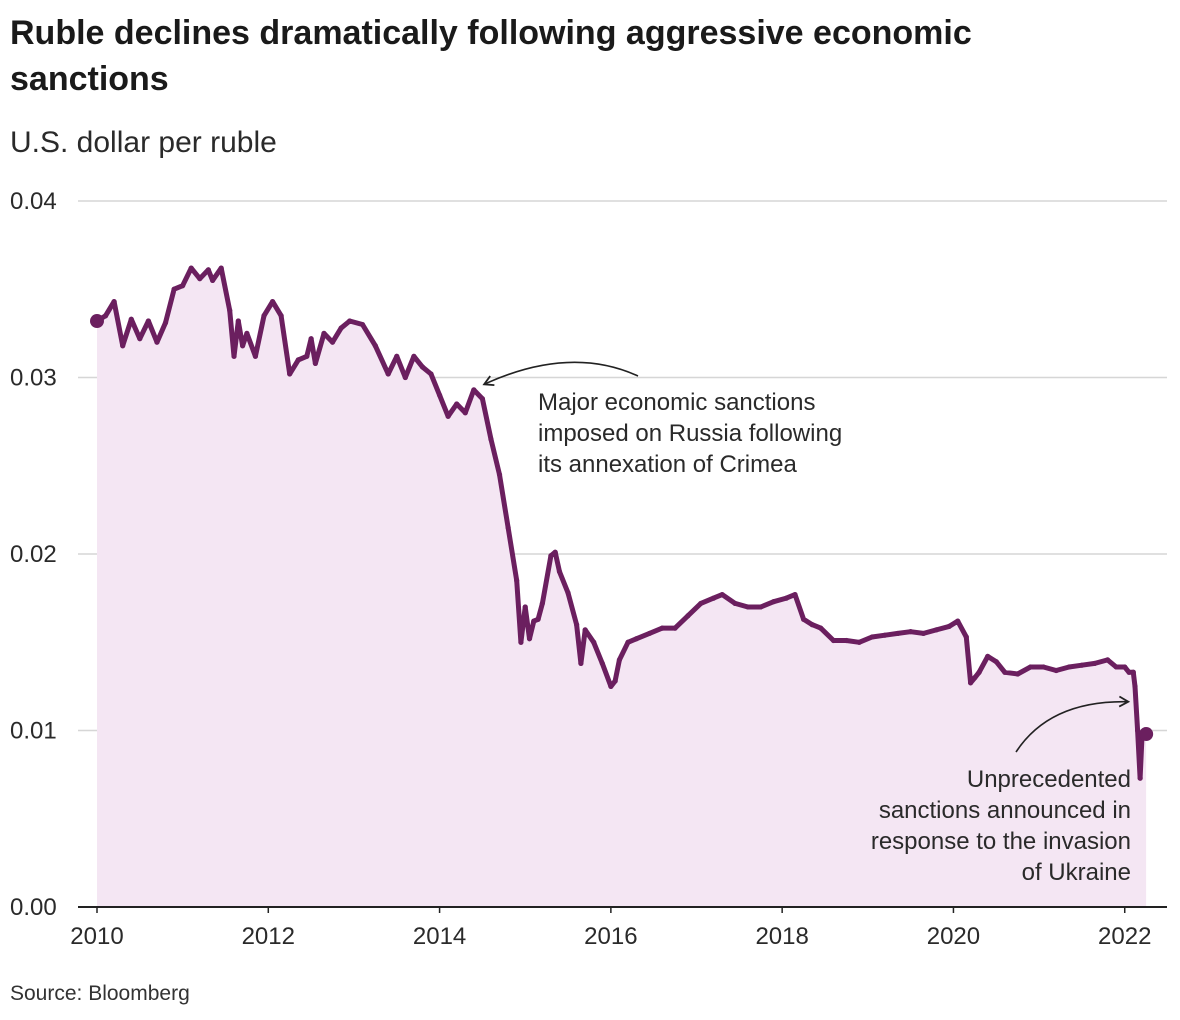 The height and width of the screenshot is (1020, 1180). What do you see at coordinates (100, 993) in the screenshot?
I see `source-note: Source: Bloomberg` at bounding box center [100, 993].